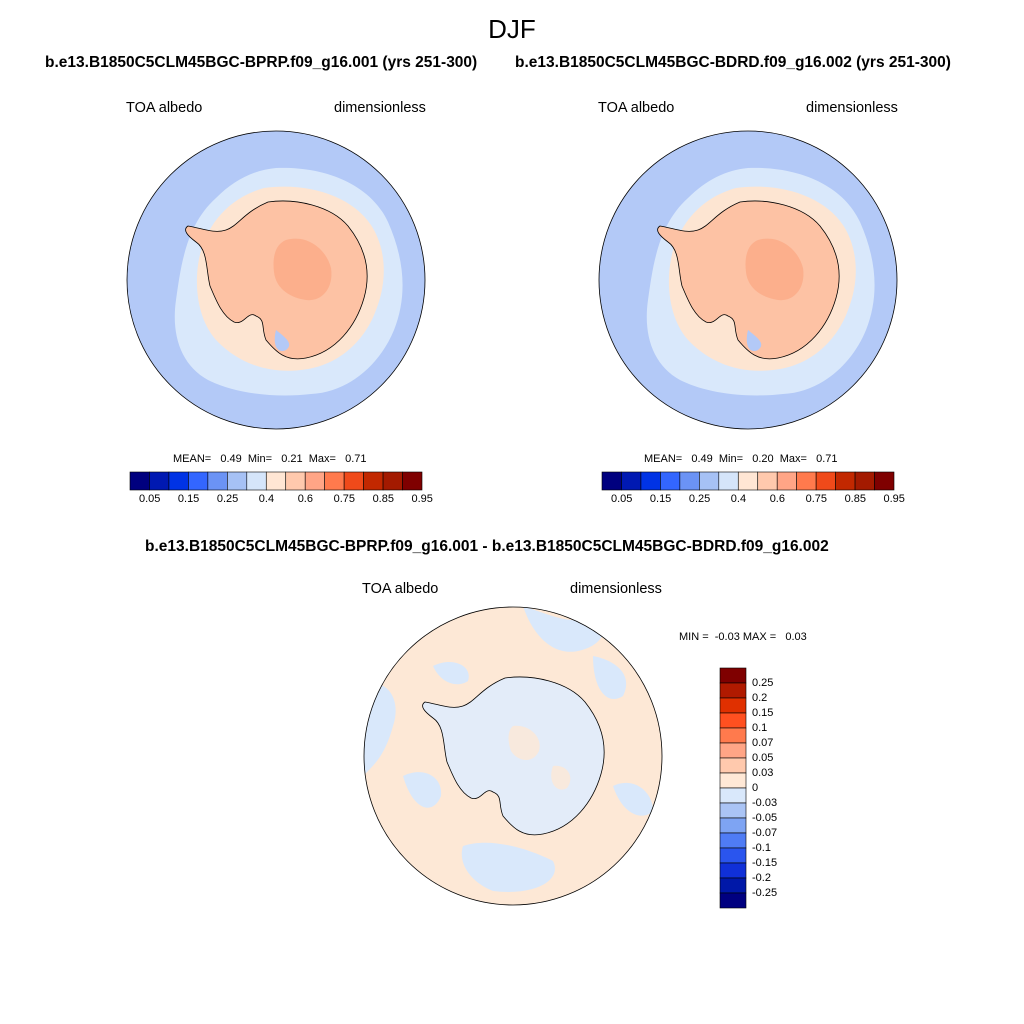 This screenshot has width=1024, height=1024. What do you see at coordinates (754, 341) in the screenshot?
I see `right-ross-sea-patch` at bounding box center [754, 341].